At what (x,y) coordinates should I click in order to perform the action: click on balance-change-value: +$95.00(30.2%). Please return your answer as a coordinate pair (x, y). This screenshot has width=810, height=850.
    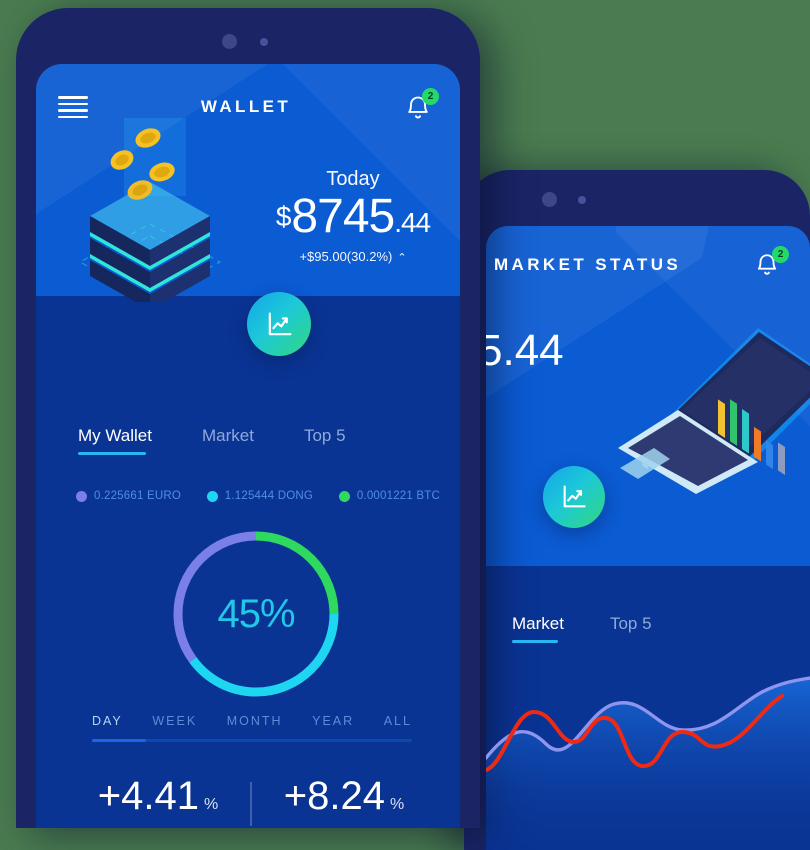
    Looking at the image, I should click on (346, 256).